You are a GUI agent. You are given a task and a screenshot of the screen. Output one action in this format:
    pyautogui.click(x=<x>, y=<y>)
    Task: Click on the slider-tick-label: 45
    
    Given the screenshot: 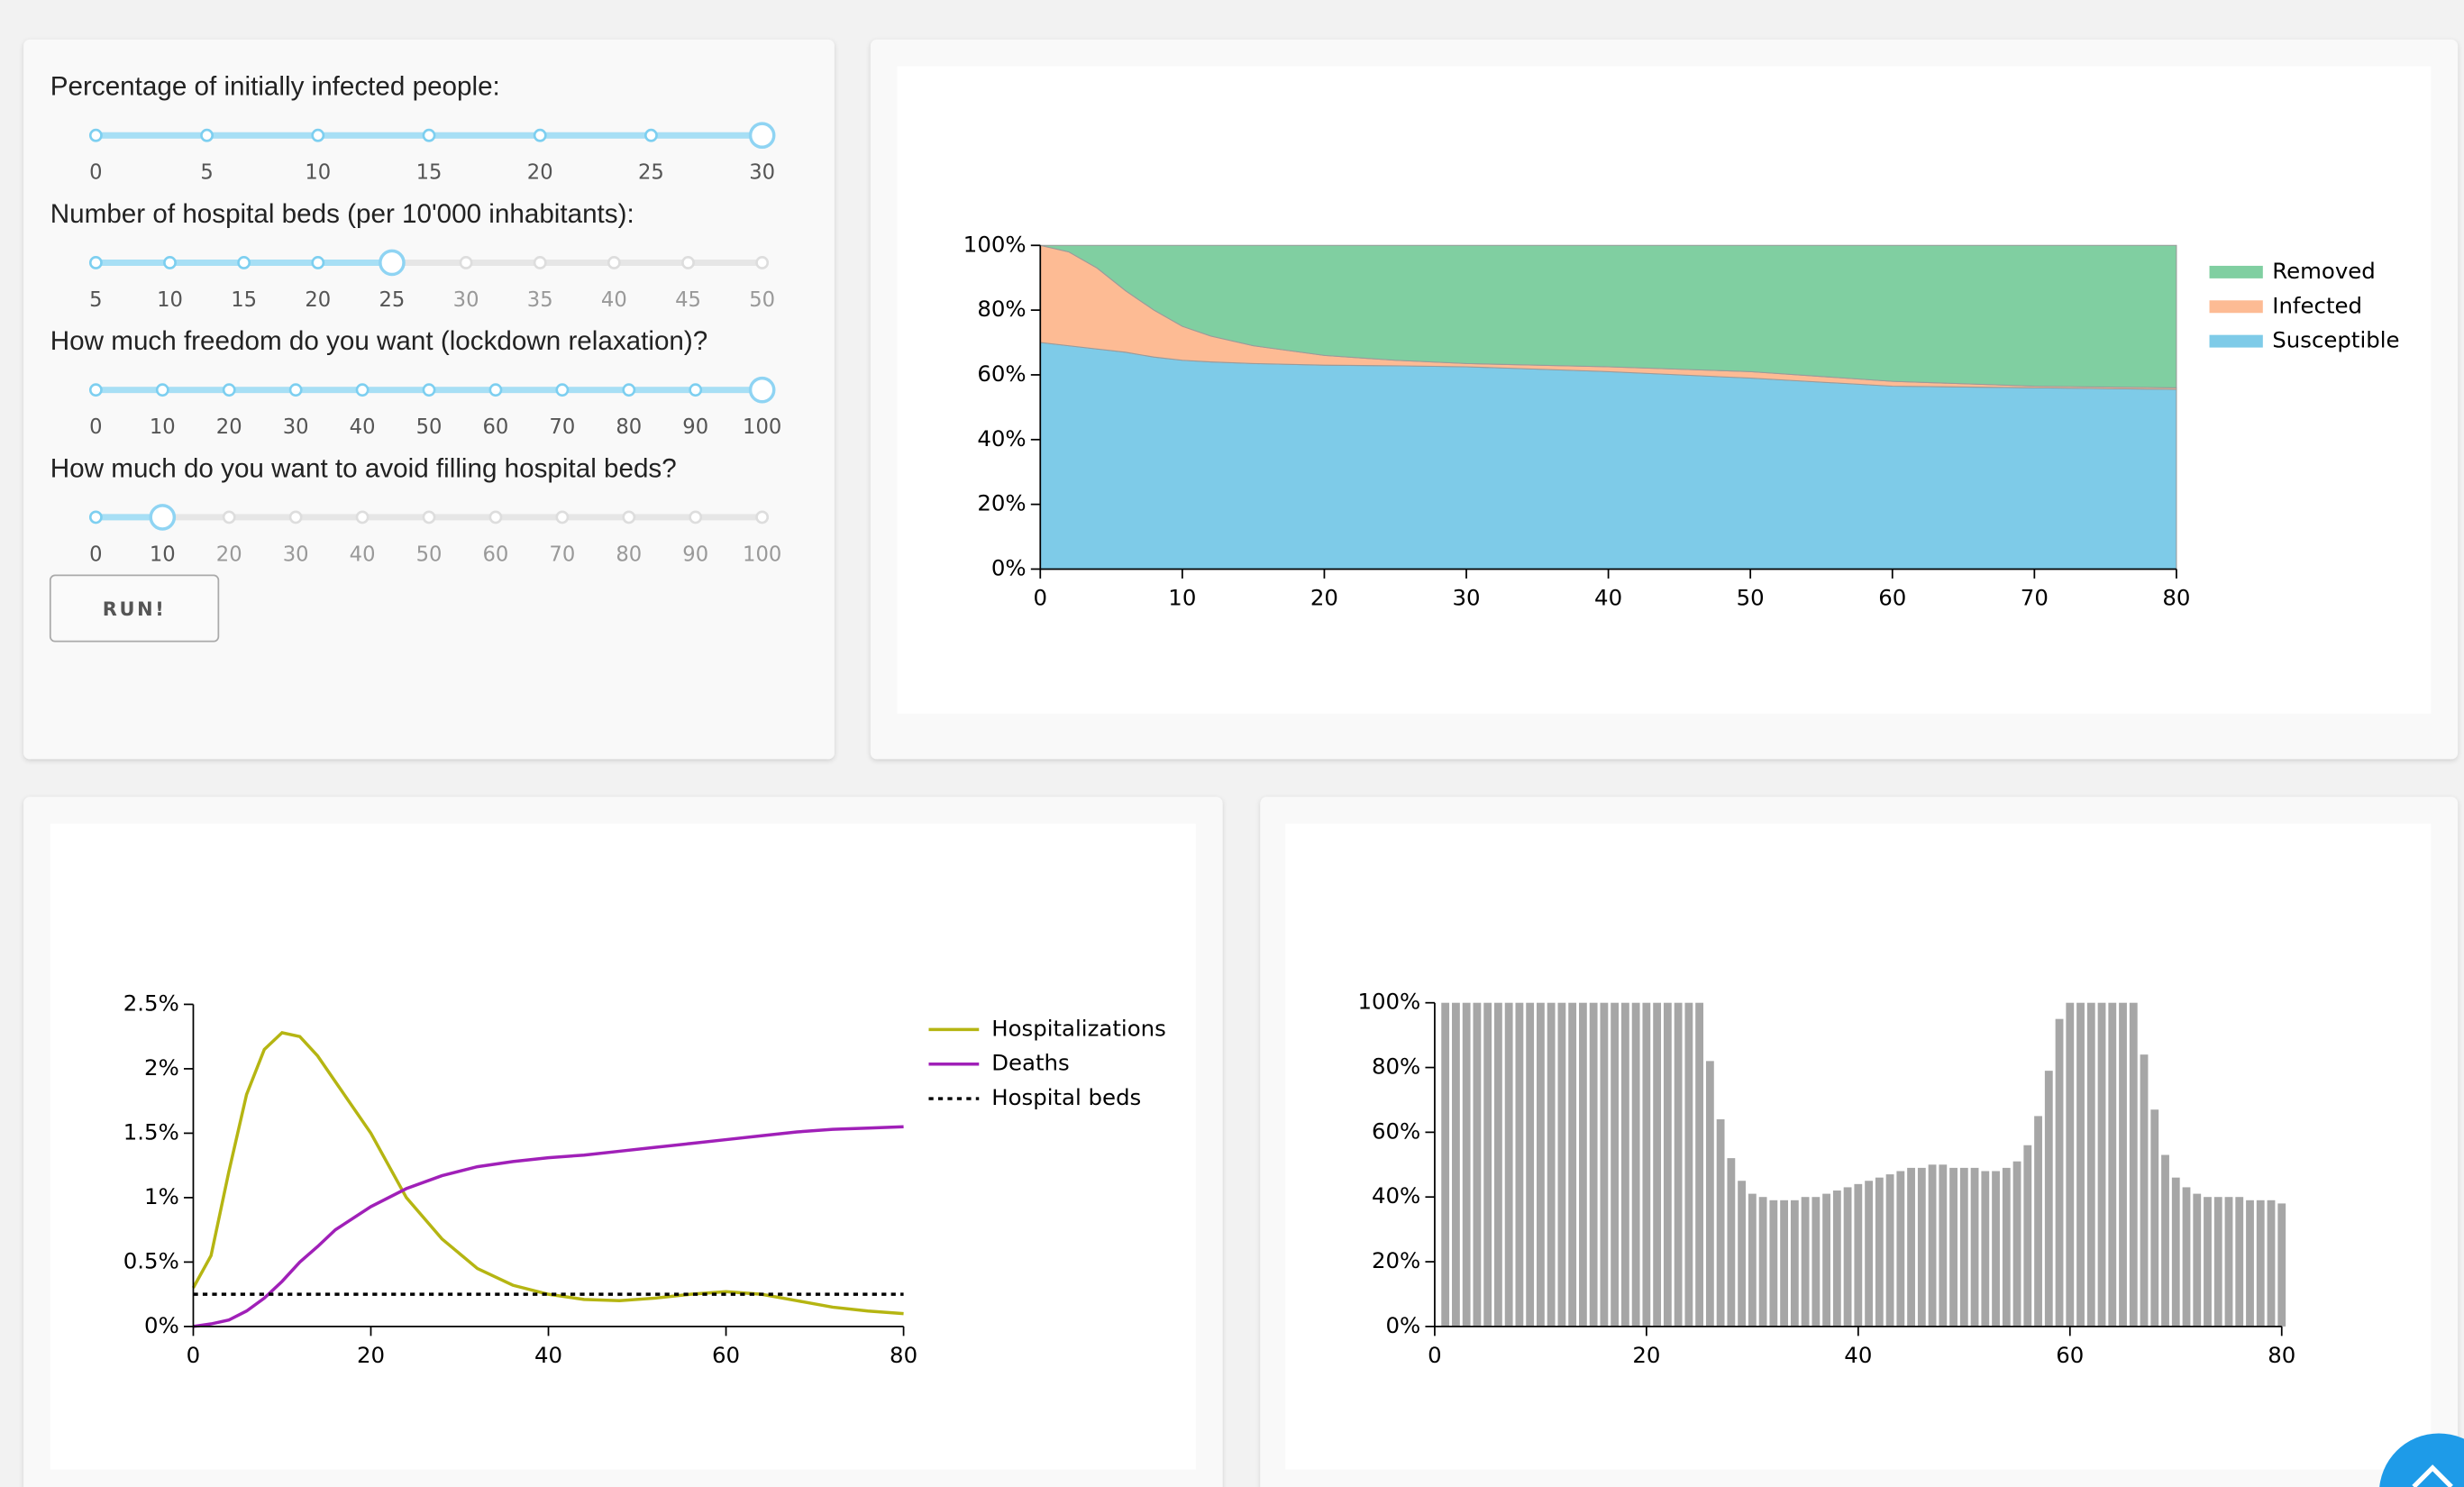 What is the action you would take?
    pyautogui.click(x=688, y=300)
    